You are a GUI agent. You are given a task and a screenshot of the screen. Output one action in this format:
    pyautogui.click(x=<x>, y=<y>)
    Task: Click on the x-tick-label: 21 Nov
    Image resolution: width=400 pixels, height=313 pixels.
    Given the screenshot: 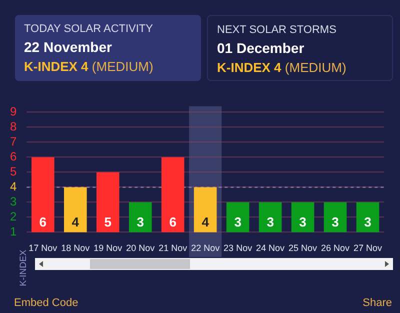 What is the action you would take?
    pyautogui.click(x=173, y=248)
    